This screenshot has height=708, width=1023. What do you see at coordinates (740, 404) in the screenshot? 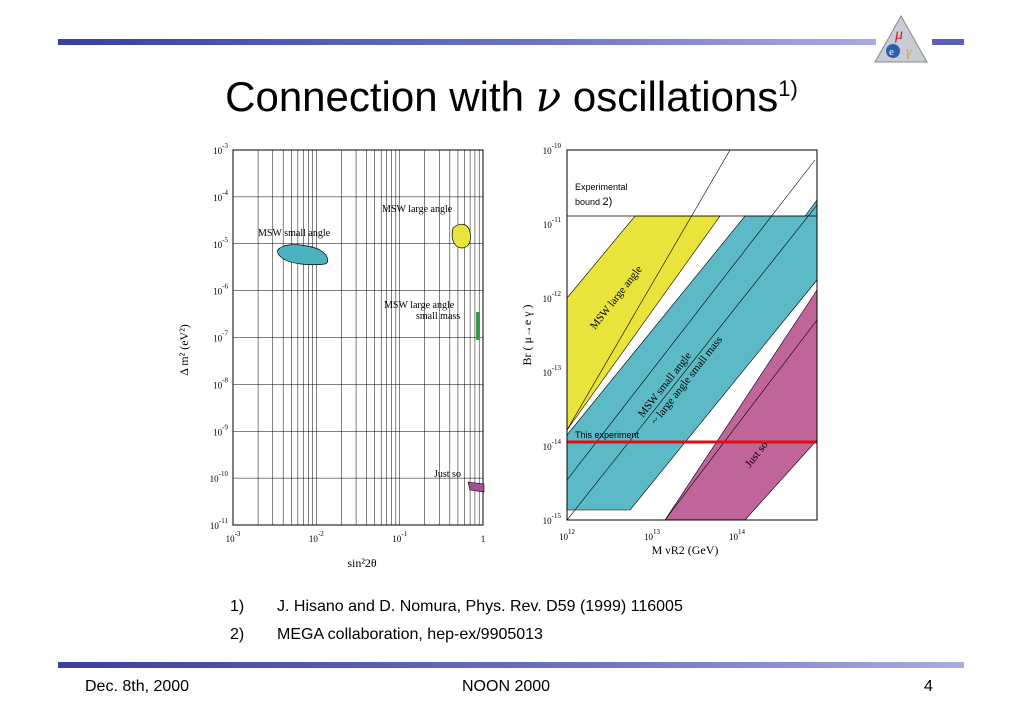
I see `band-just-so` at bounding box center [740, 404].